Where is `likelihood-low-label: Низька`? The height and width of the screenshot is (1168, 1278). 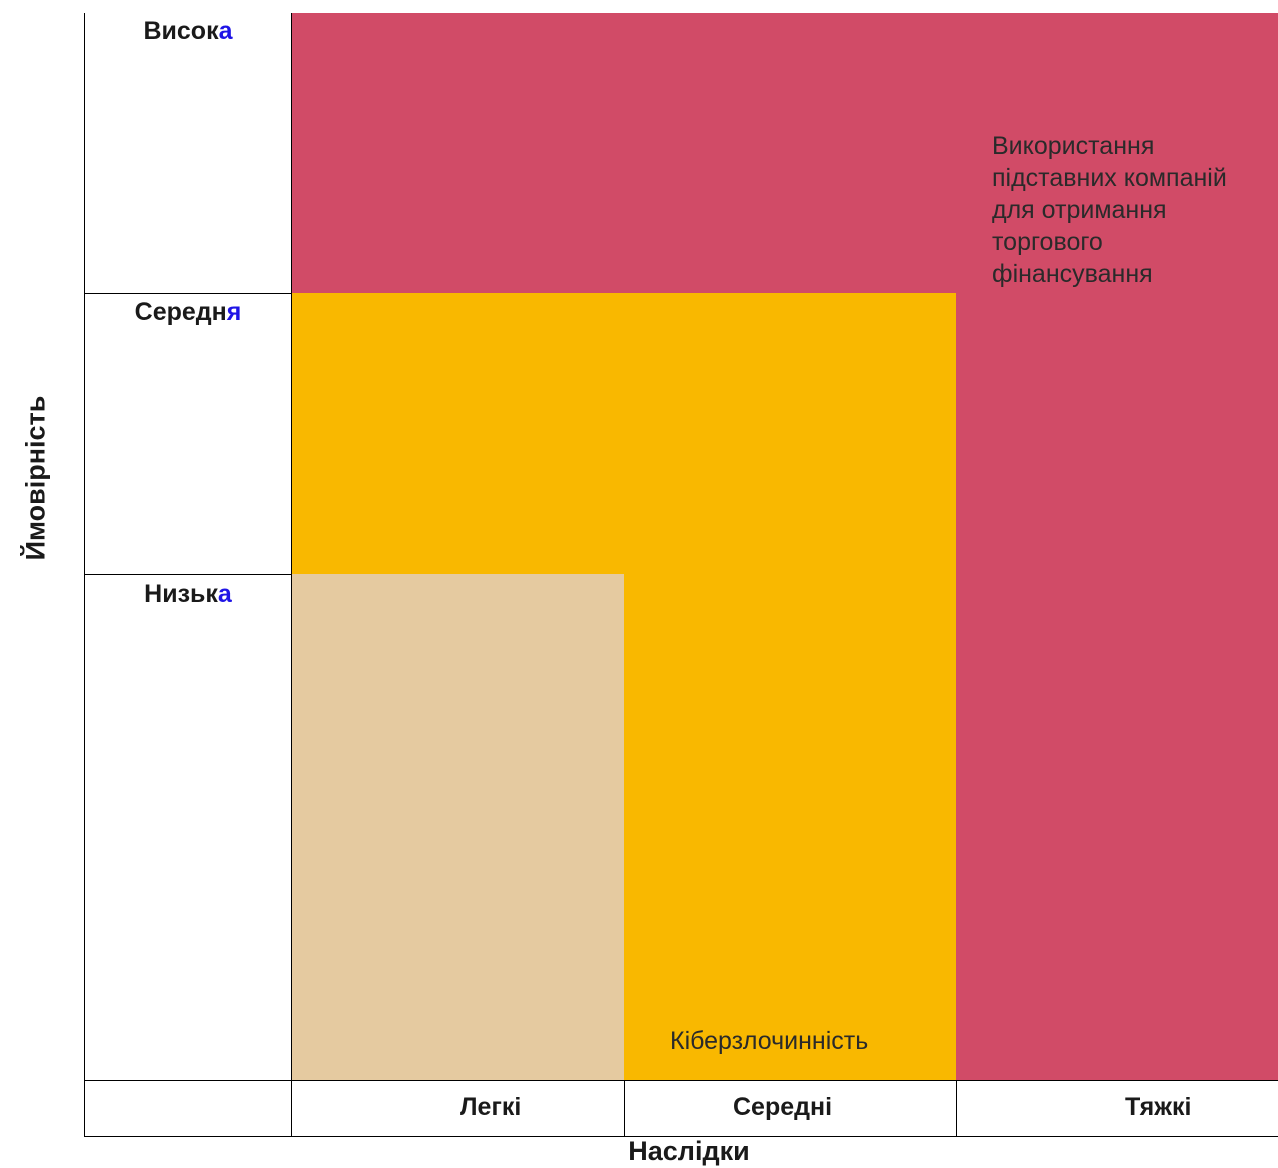 likelihood-low-label: Низька is located at coordinates (188, 594).